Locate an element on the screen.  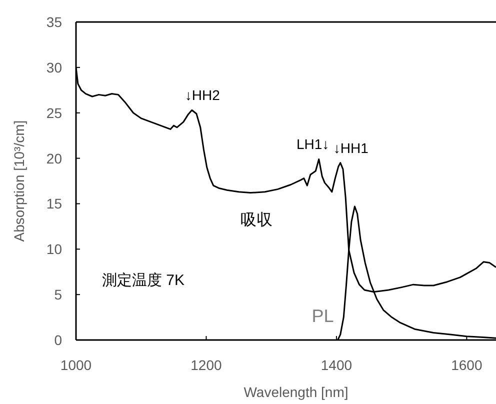
y-tick-label: 30 is located at coordinates (54, 67).